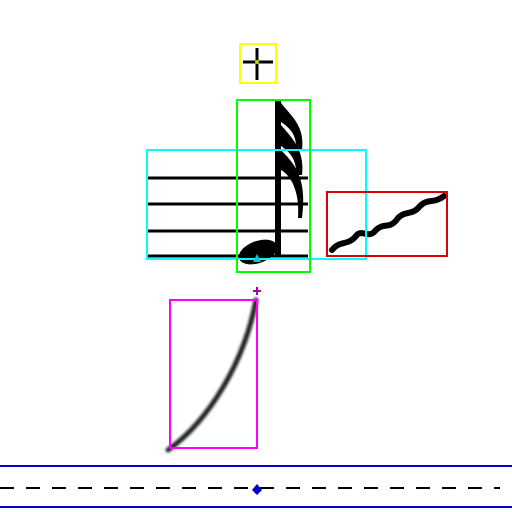  I want to click on green-box, so click(273, 186).